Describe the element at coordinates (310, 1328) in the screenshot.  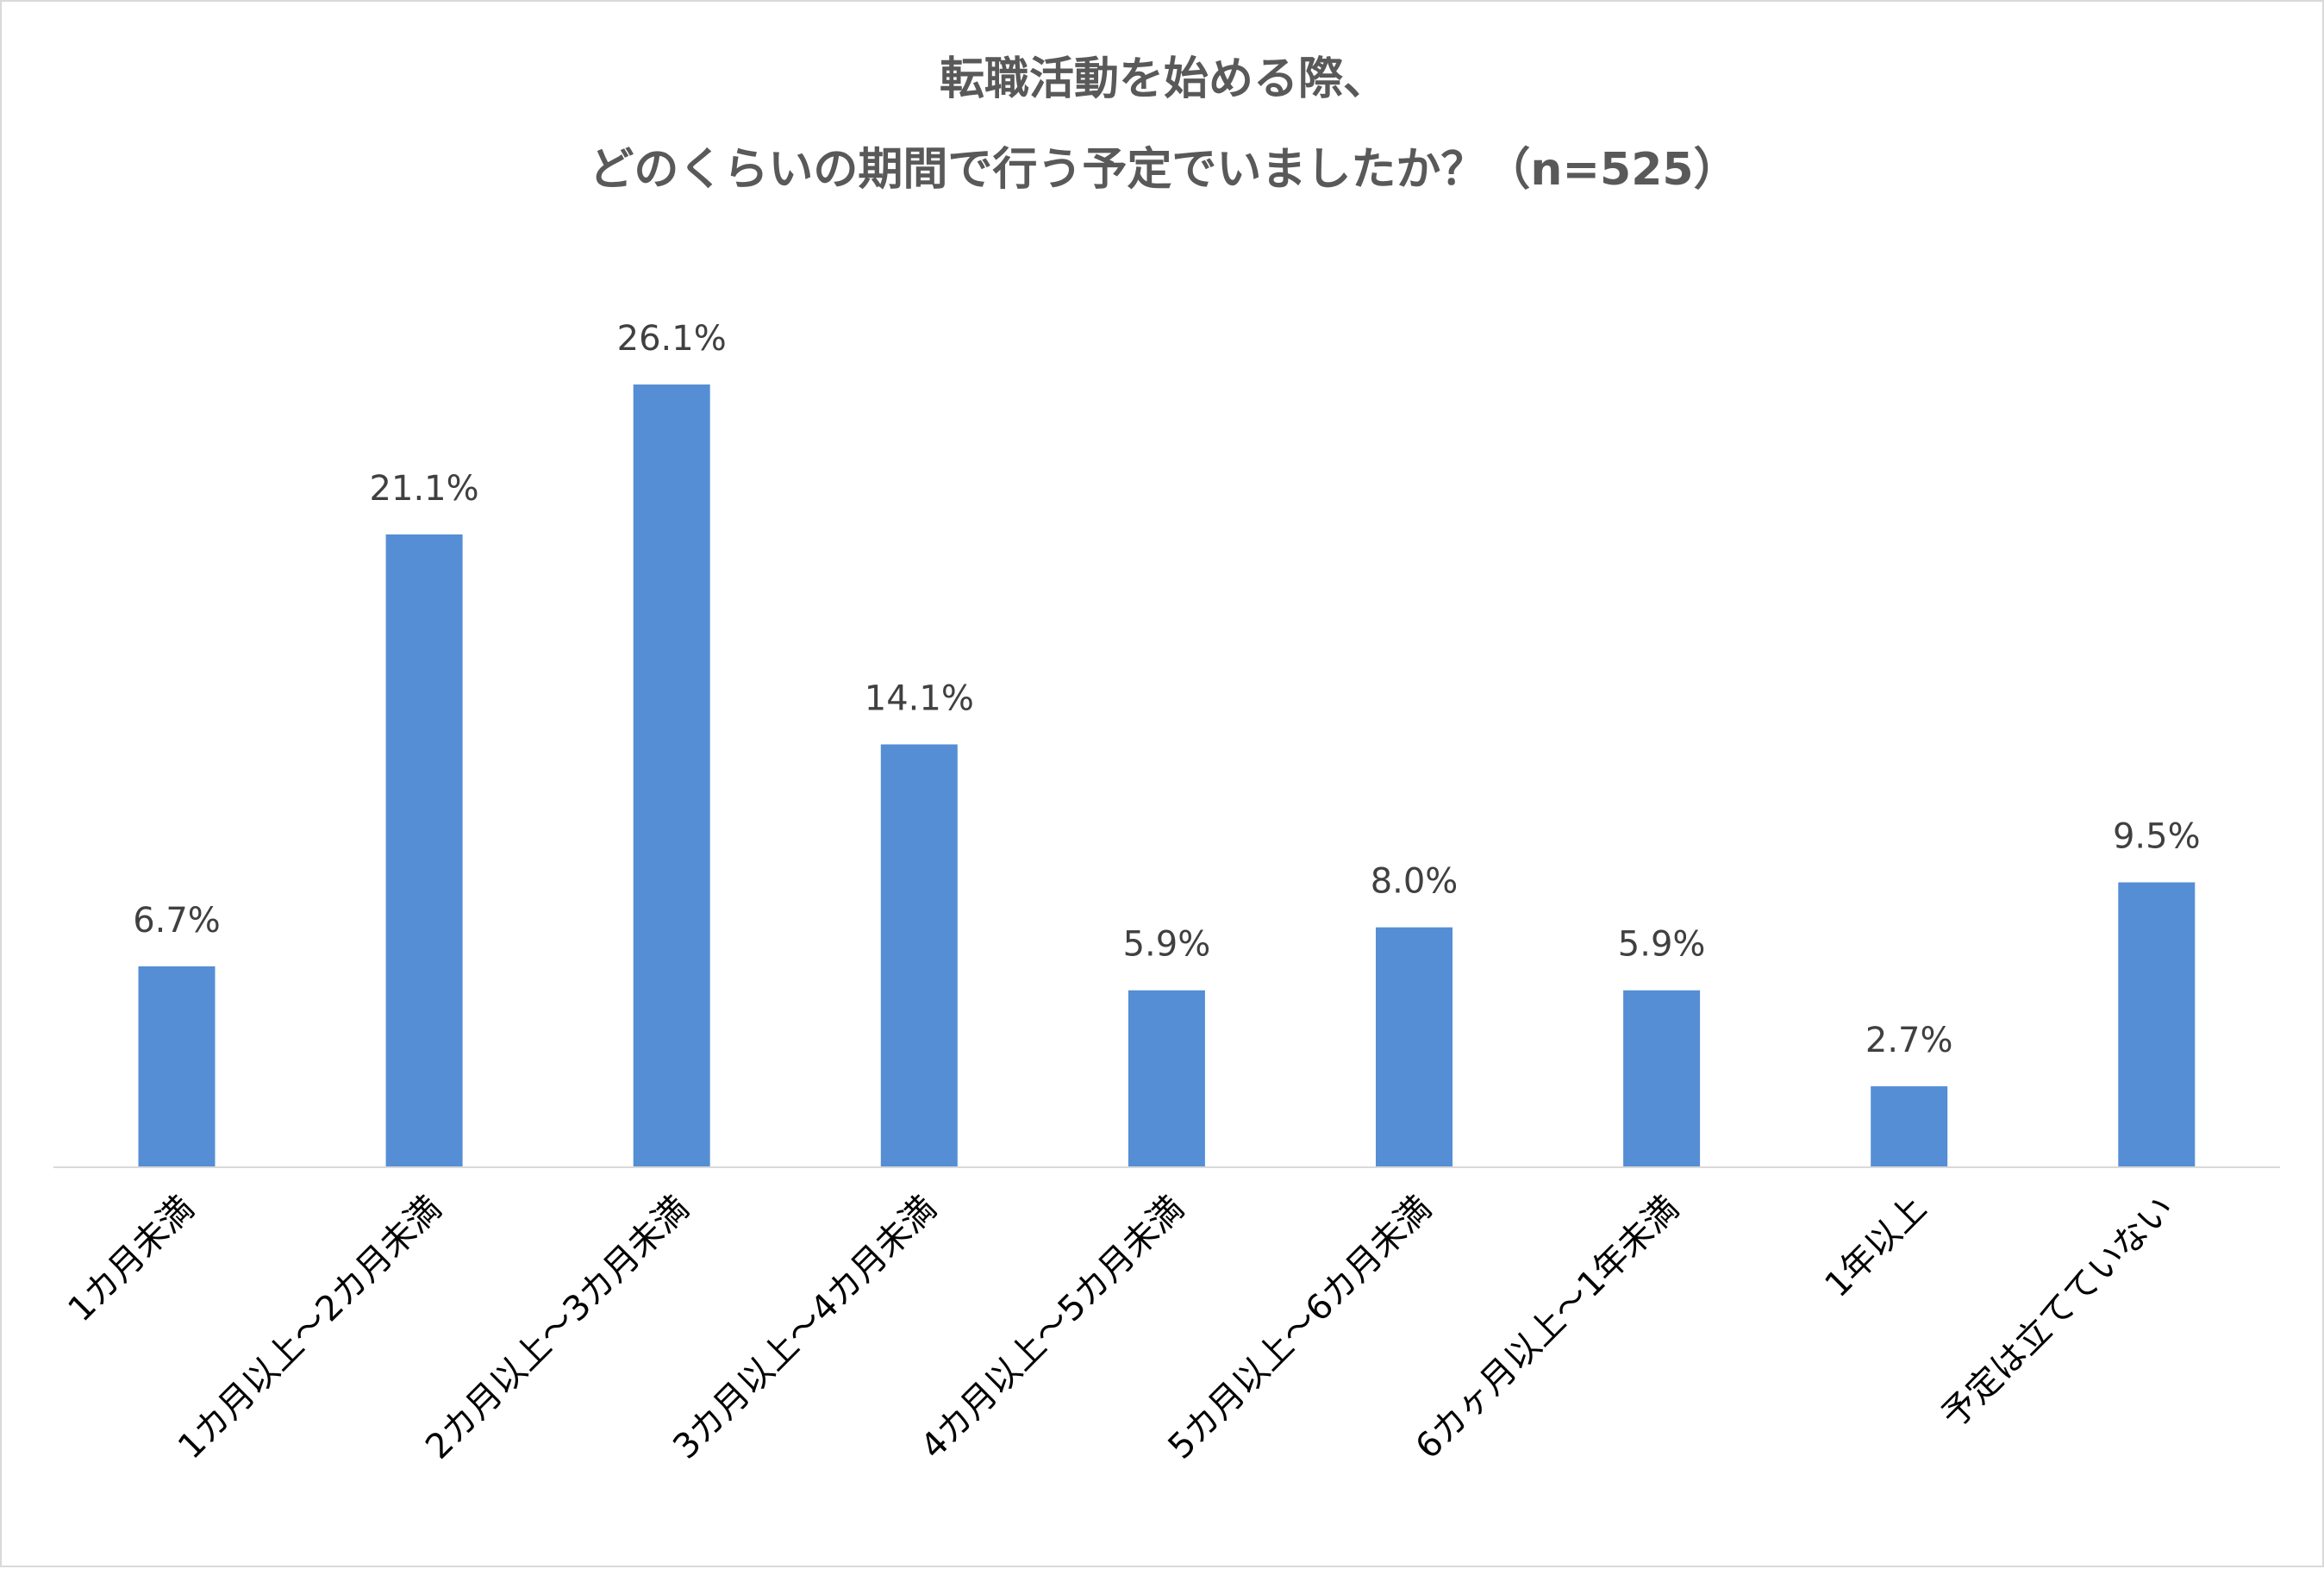
I see `x-tick-label-2: 1カ月以上～2カ月未満` at that location.